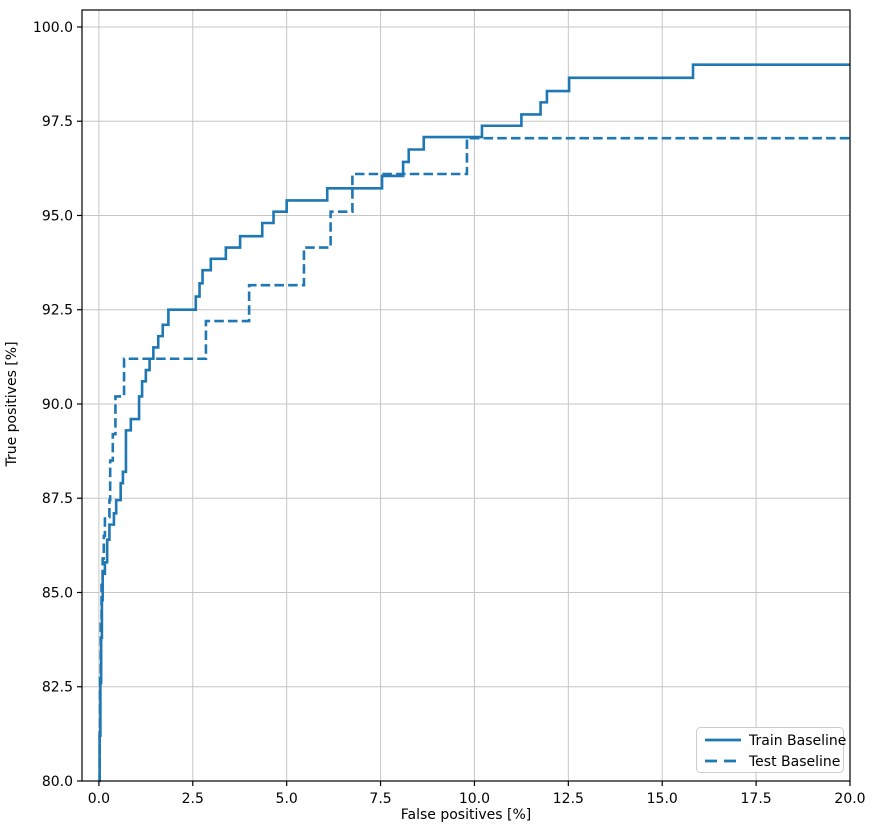 The height and width of the screenshot is (833, 874). Describe the element at coordinates (57, 782) in the screenshot. I see `y-tick-label: 80.0` at that location.